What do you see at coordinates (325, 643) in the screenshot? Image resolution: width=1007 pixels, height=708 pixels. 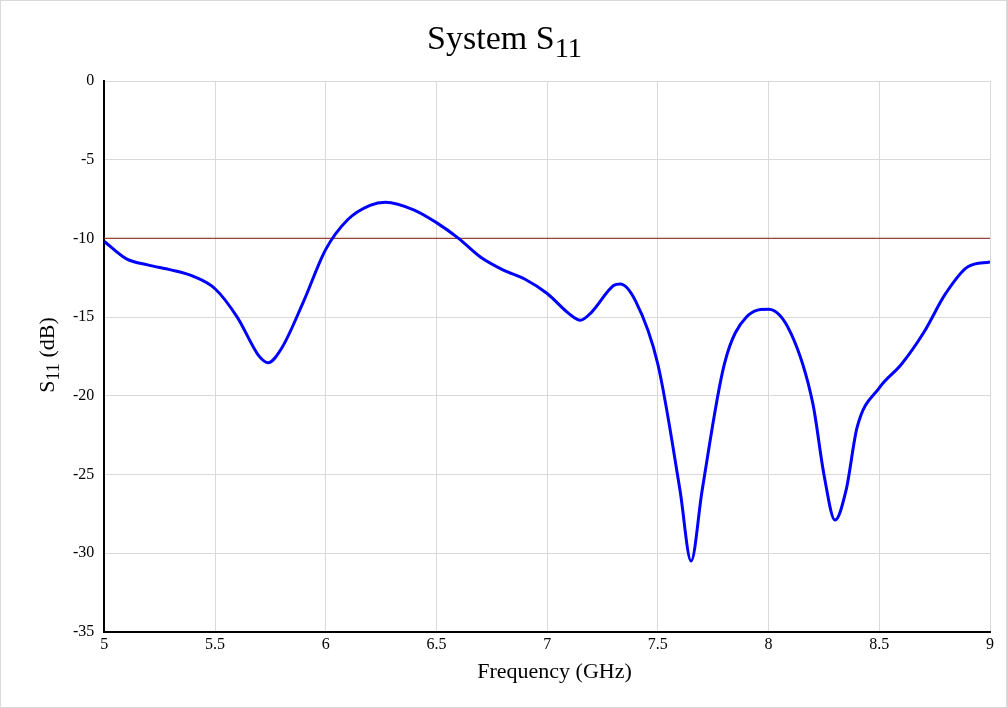 I see `x-tick-label: 6` at bounding box center [325, 643].